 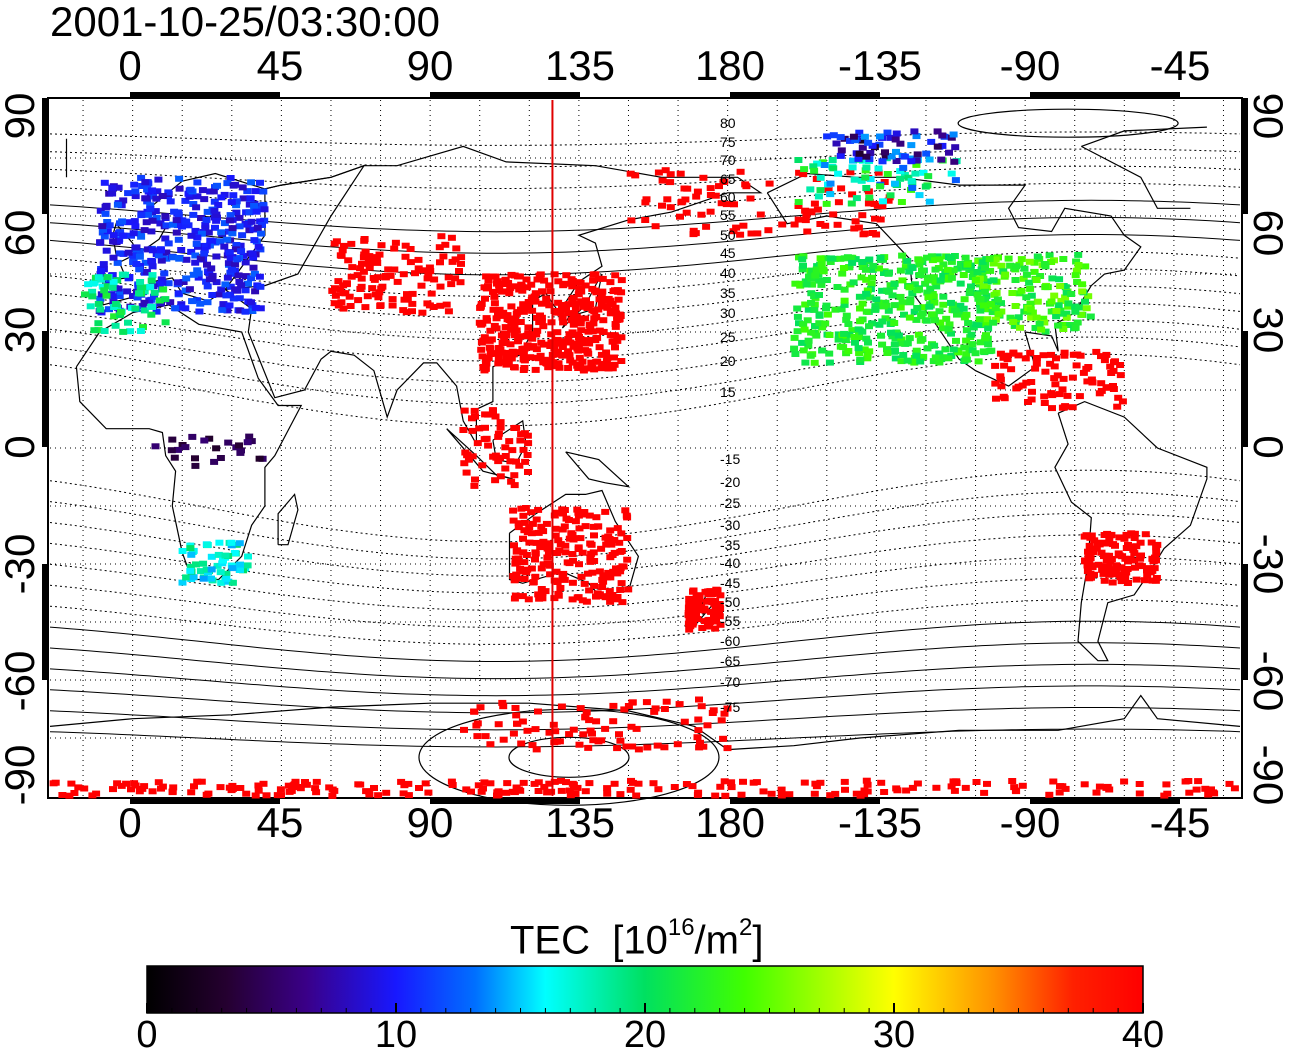 What do you see at coordinates (1180, 65) in the screenshot?
I see `lon-tick-top: -45` at bounding box center [1180, 65].